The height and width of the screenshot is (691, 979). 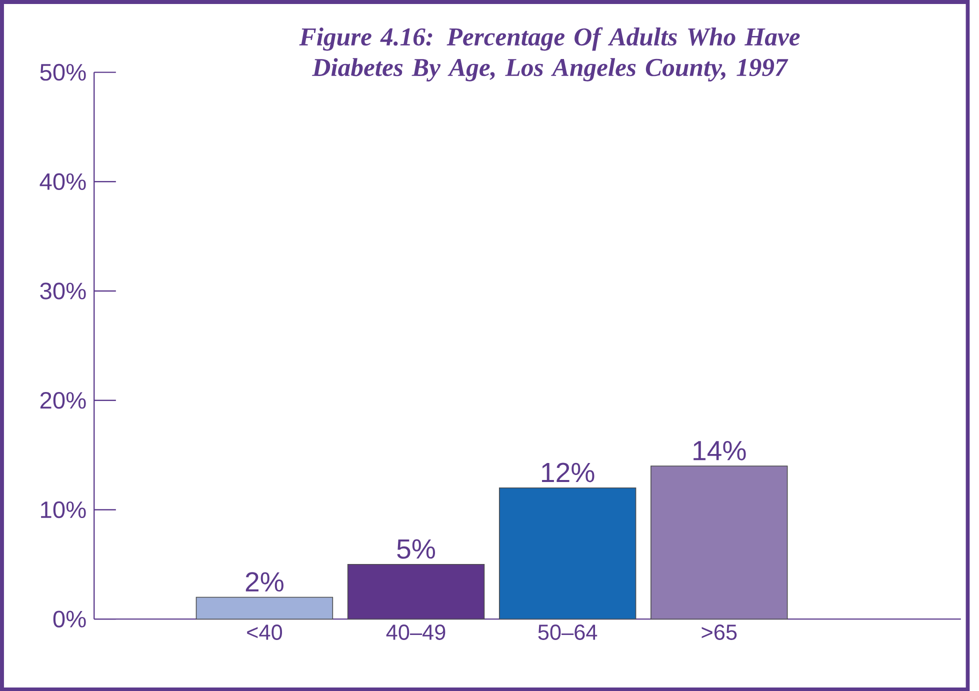 I want to click on data-label: 2%, so click(x=265, y=582).